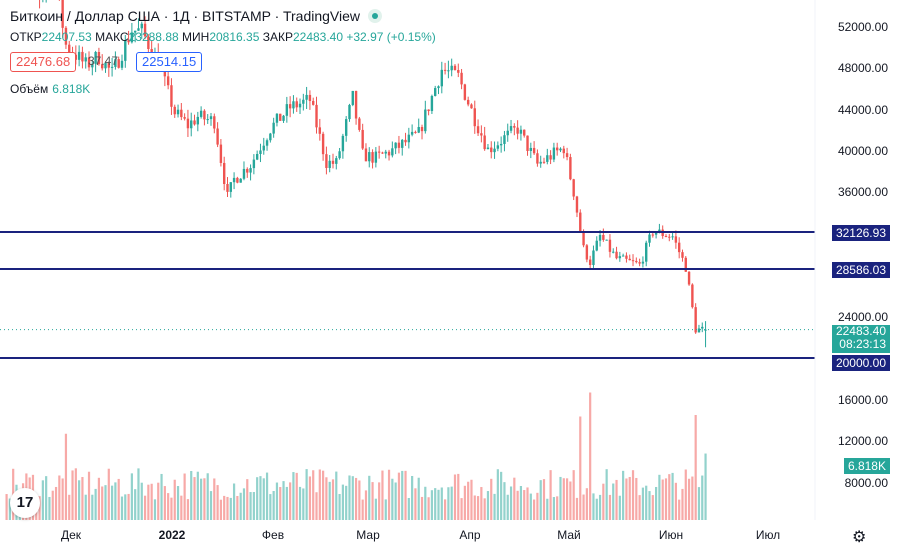  What do you see at coordinates (860, 233) in the screenshot?
I see `level-label: 32126.93` at bounding box center [860, 233].